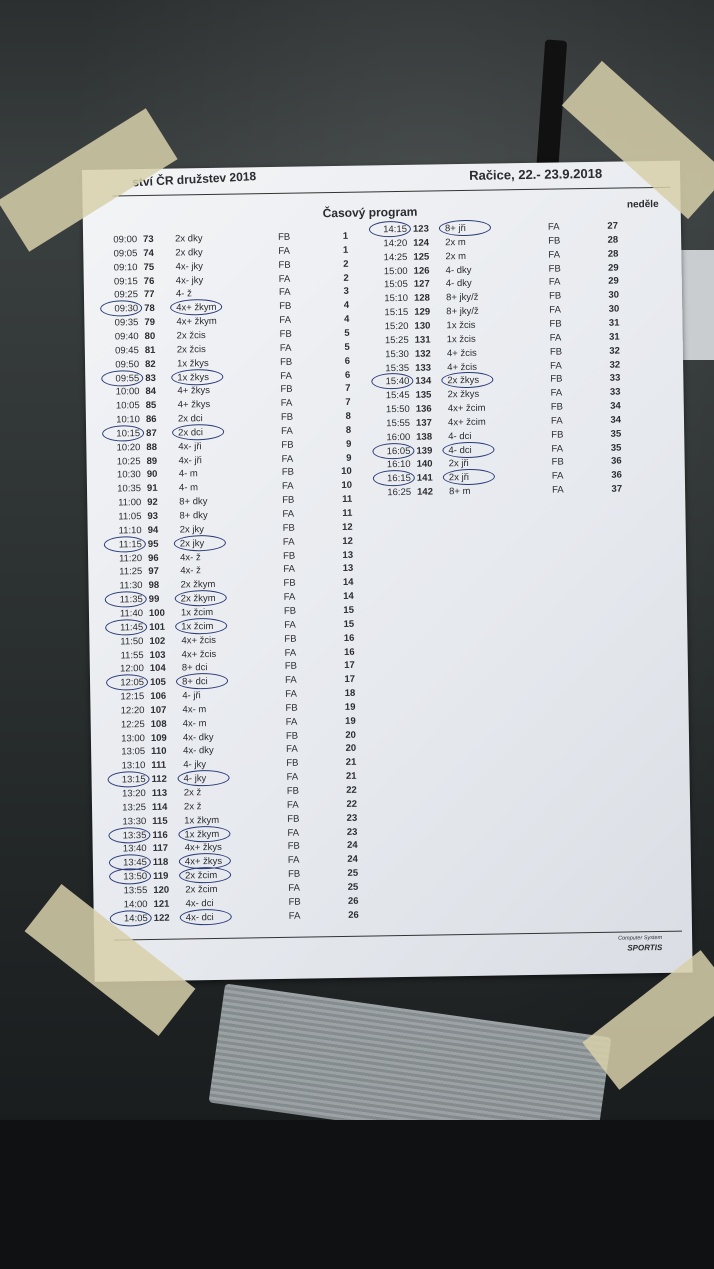 This screenshot has height=1269, width=714. What do you see at coordinates (189, 280) in the screenshot?
I see `event-cell: 4x- jky` at bounding box center [189, 280].